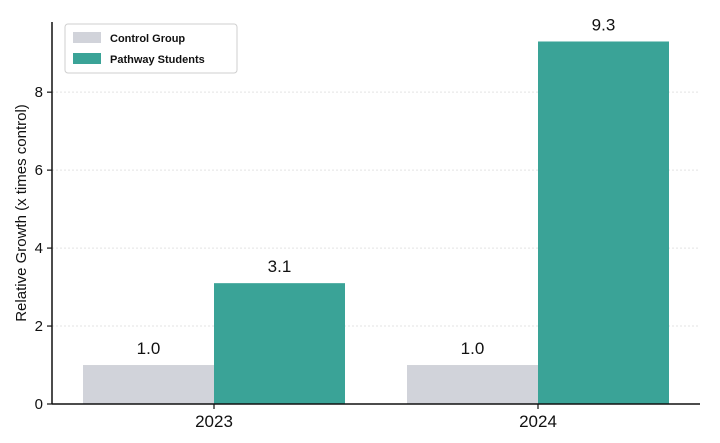  What do you see at coordinates (538, 421) in the screenshot?
I see `x-tick-label: 2024` at bounding box center [538, 421].